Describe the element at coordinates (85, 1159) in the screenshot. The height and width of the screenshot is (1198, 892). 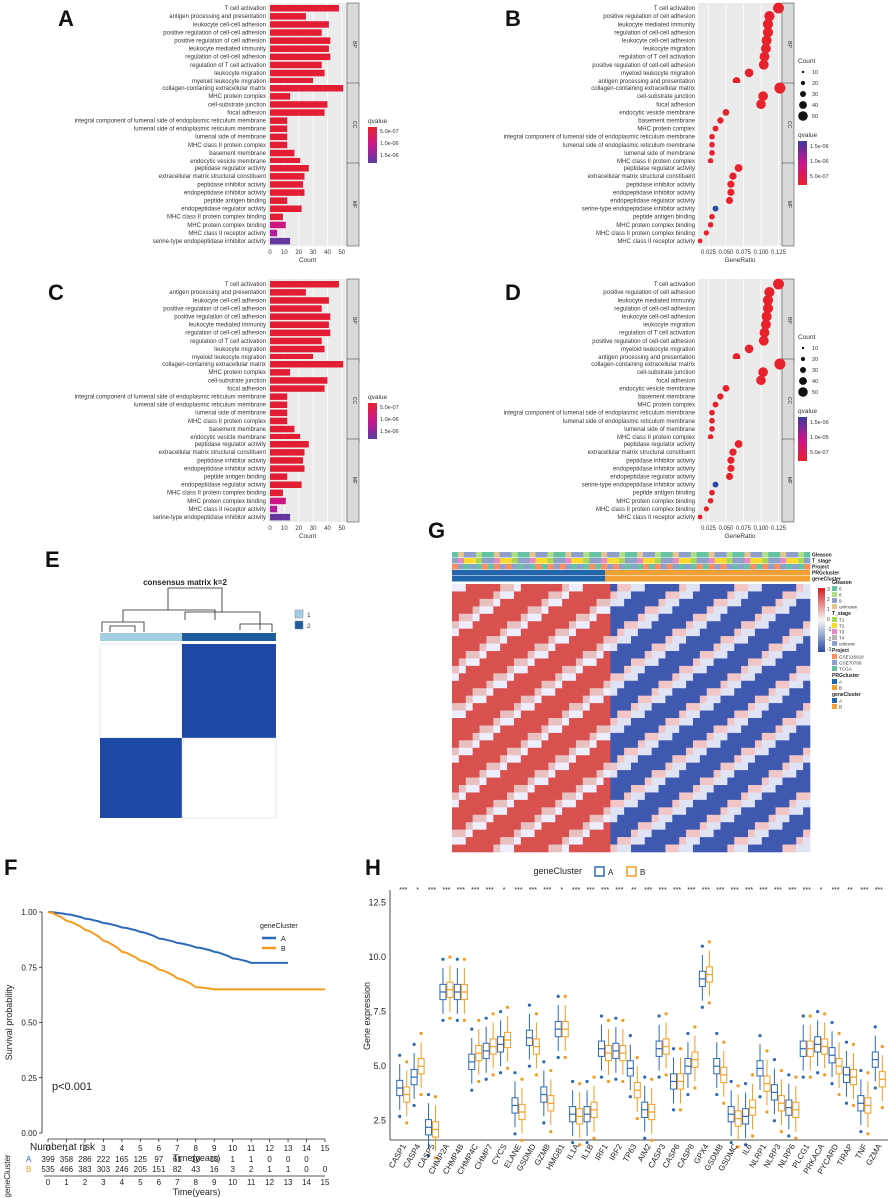
I see `risk-count-a: 286` at that location.